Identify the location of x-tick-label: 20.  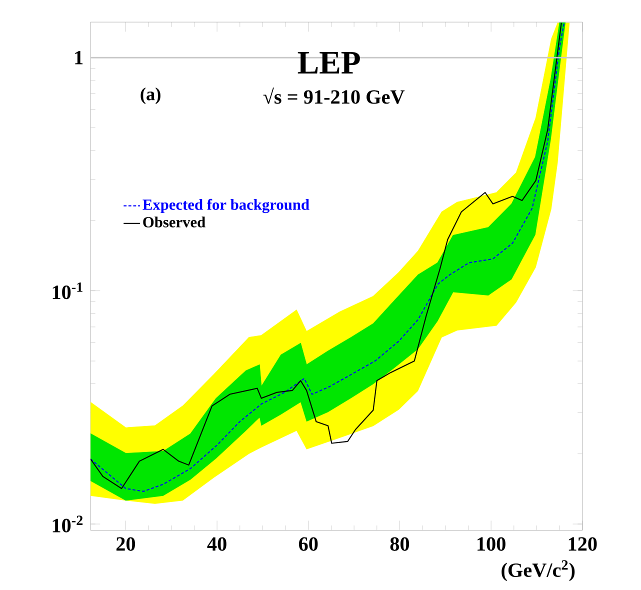
(126, 544).